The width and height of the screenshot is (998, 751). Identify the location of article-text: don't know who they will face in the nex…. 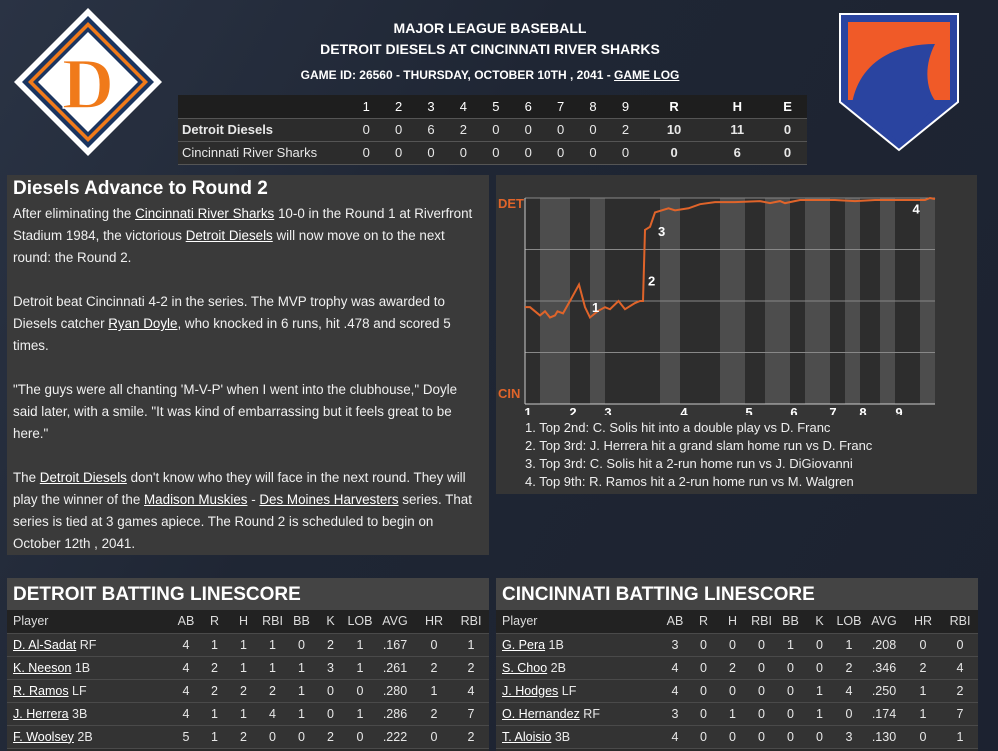
(239, 488).